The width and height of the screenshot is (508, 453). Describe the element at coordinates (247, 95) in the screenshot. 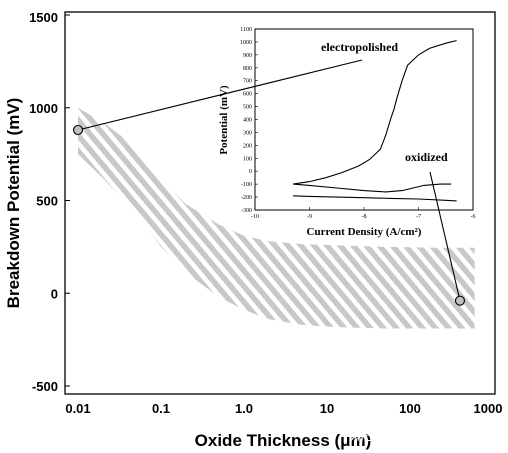

I see `inset-y-tick-label: 600` at that location.